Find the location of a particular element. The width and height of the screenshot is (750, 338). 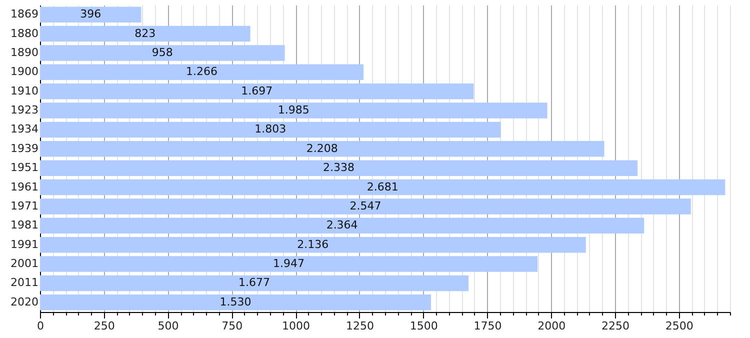

x-tick-label: 2250 is located at coordinates (616, 326).